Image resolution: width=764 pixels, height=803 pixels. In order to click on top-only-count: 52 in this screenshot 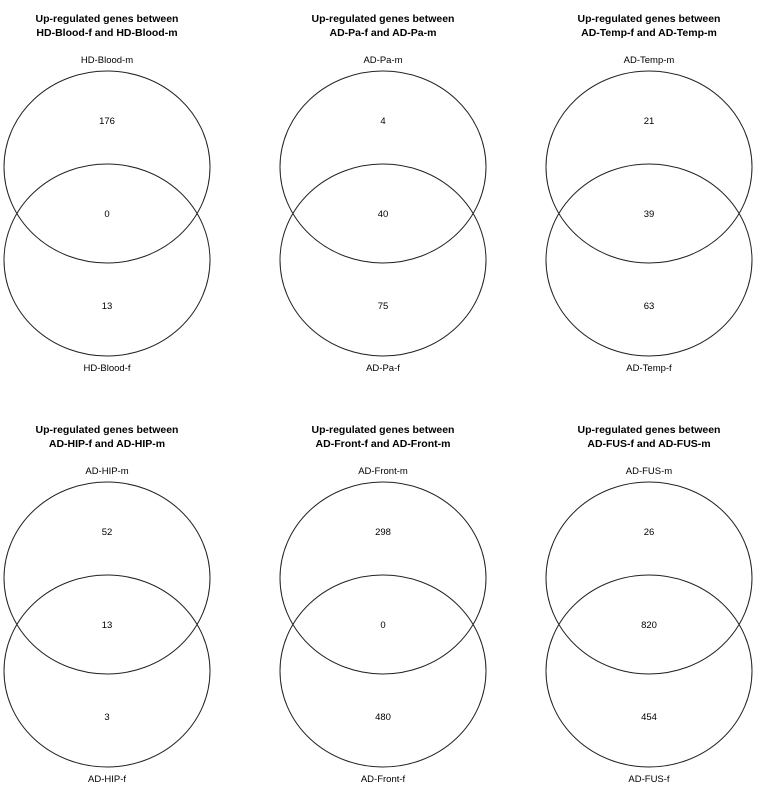, I will do `click(107, 532)`.